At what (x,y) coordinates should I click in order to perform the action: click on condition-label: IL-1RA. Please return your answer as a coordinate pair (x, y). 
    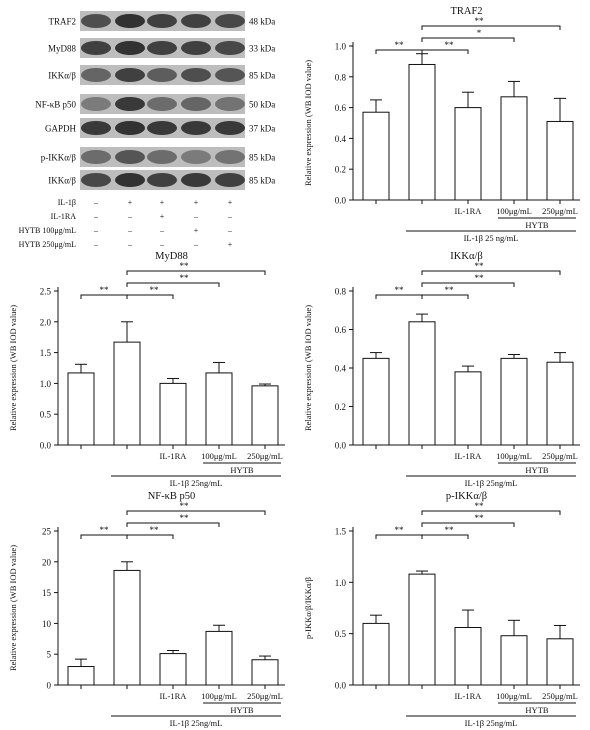
    Looking at the image, I should click on (64, 216).